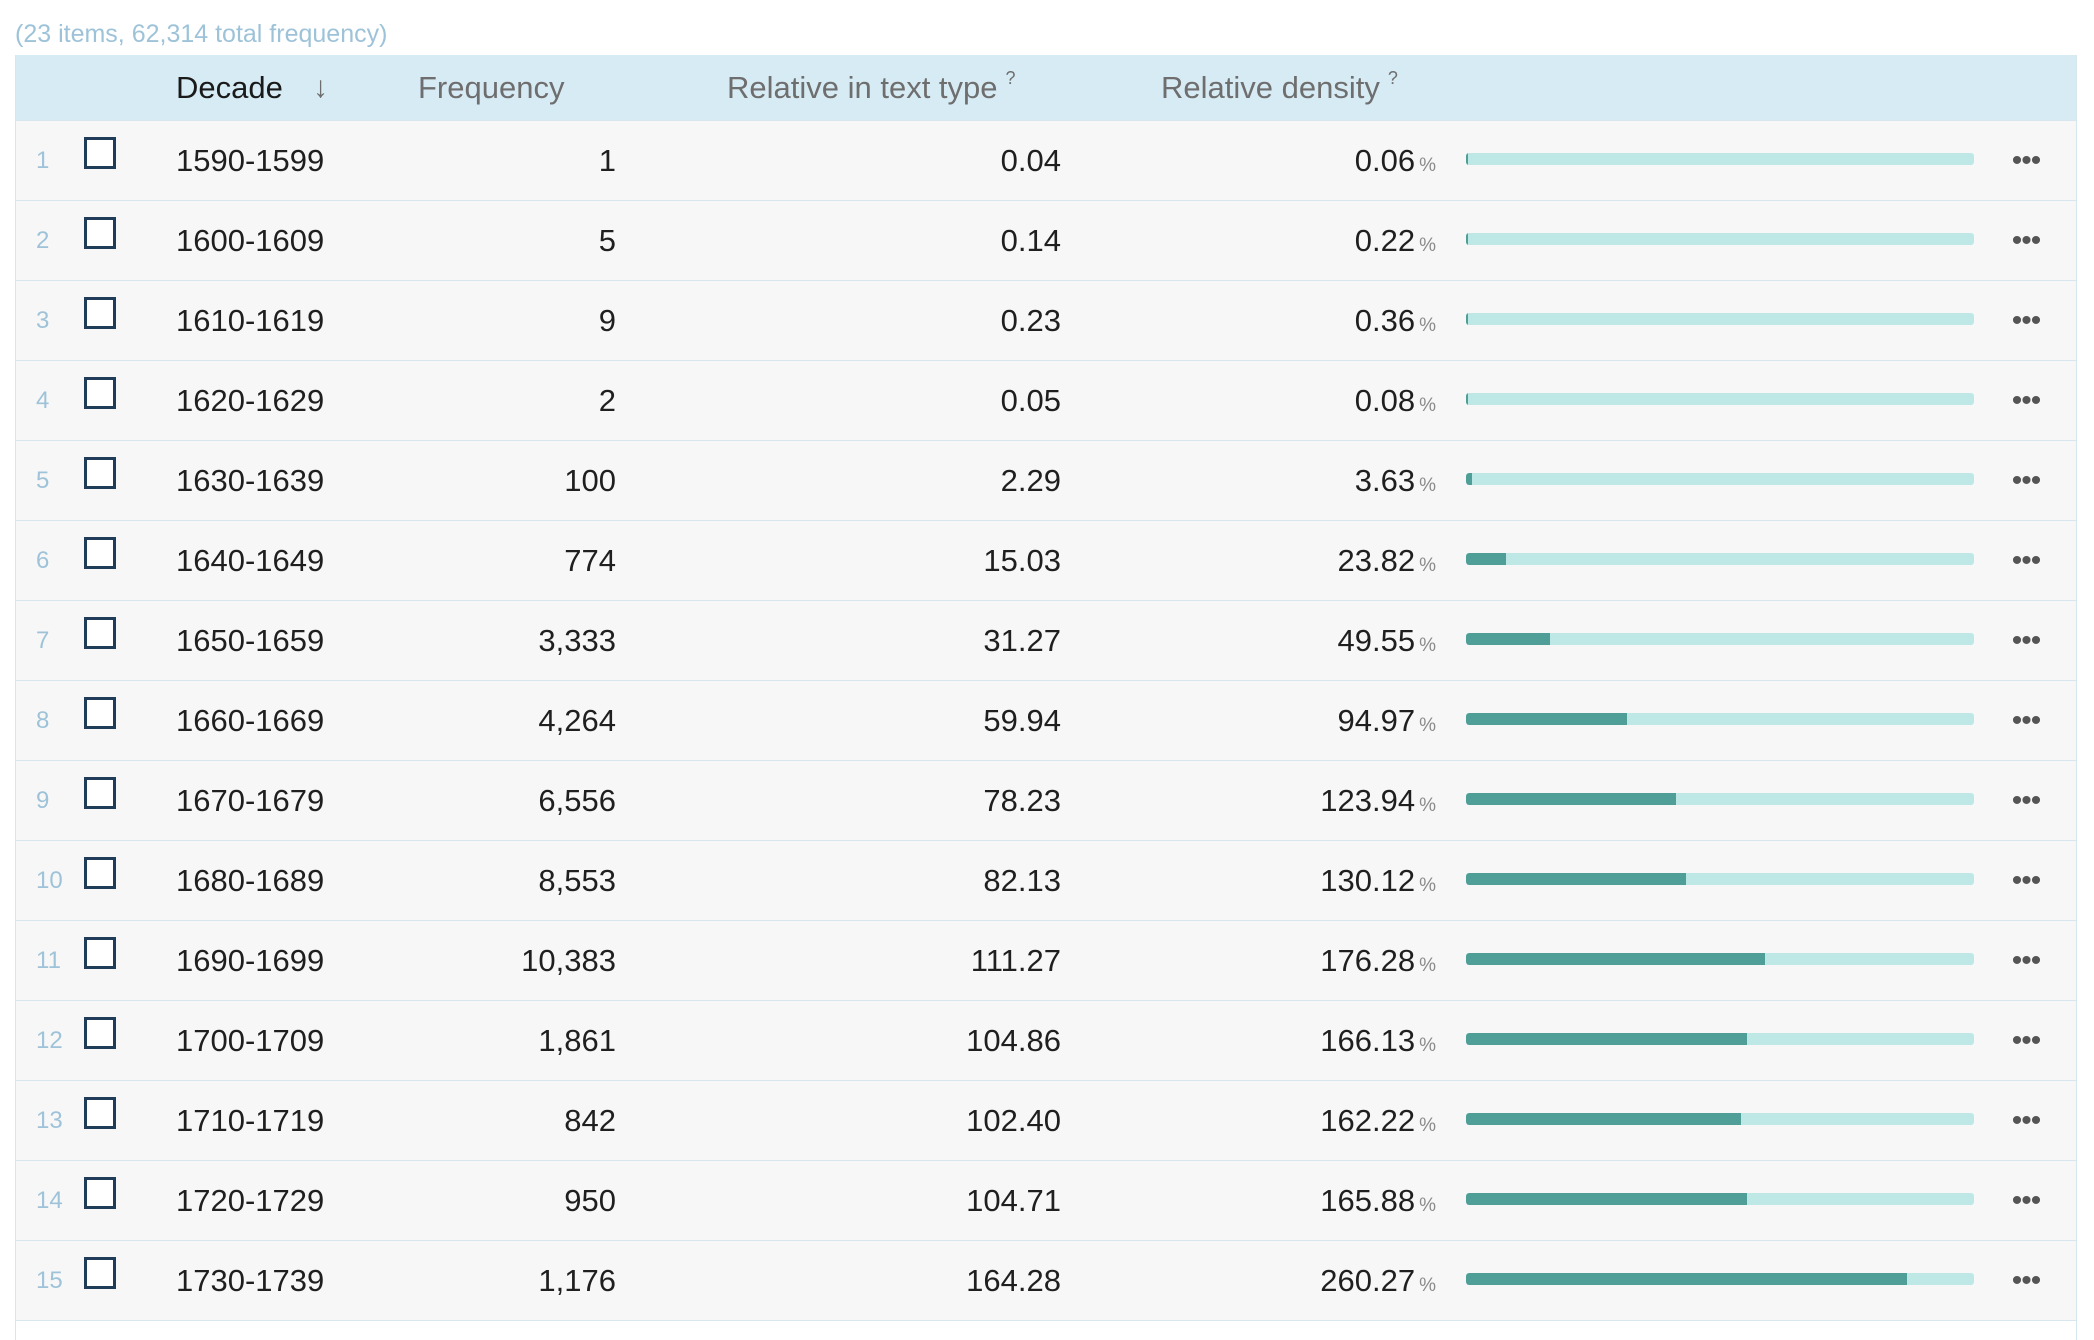 The width and height of the screenshot is (2094, 1340). What do you see at coordinates (201, 34) in the screenshot?
I see `result-summary: (23 items, 62,314 total frequency)` at bounding box center [201, 34].